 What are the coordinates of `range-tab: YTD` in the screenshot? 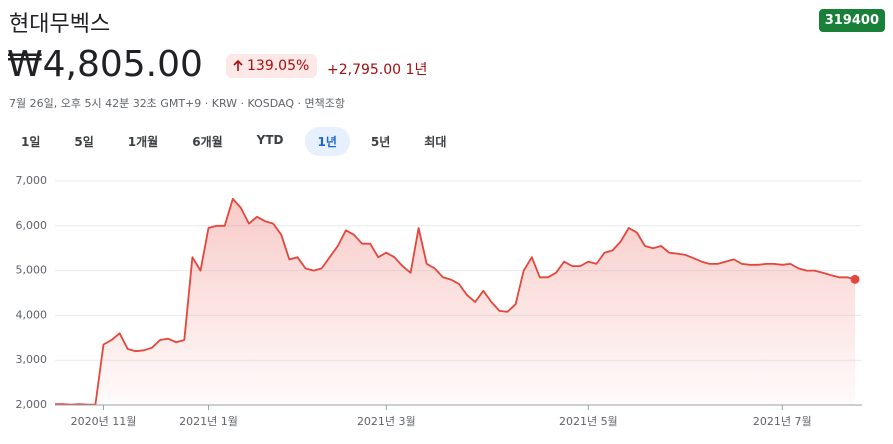 It's located at (270, 140).